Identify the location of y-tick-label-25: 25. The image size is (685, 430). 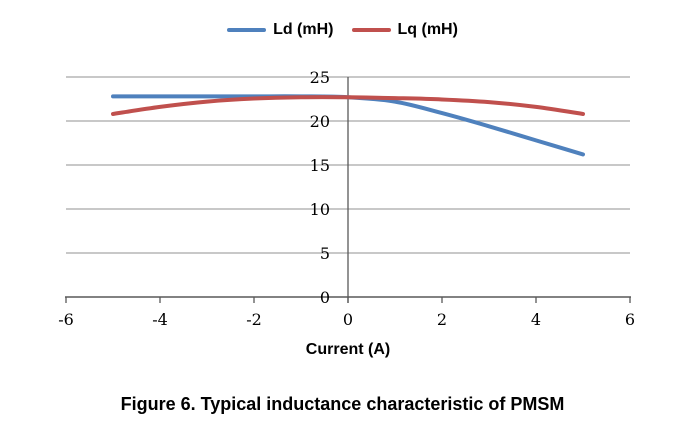
(320, 77).